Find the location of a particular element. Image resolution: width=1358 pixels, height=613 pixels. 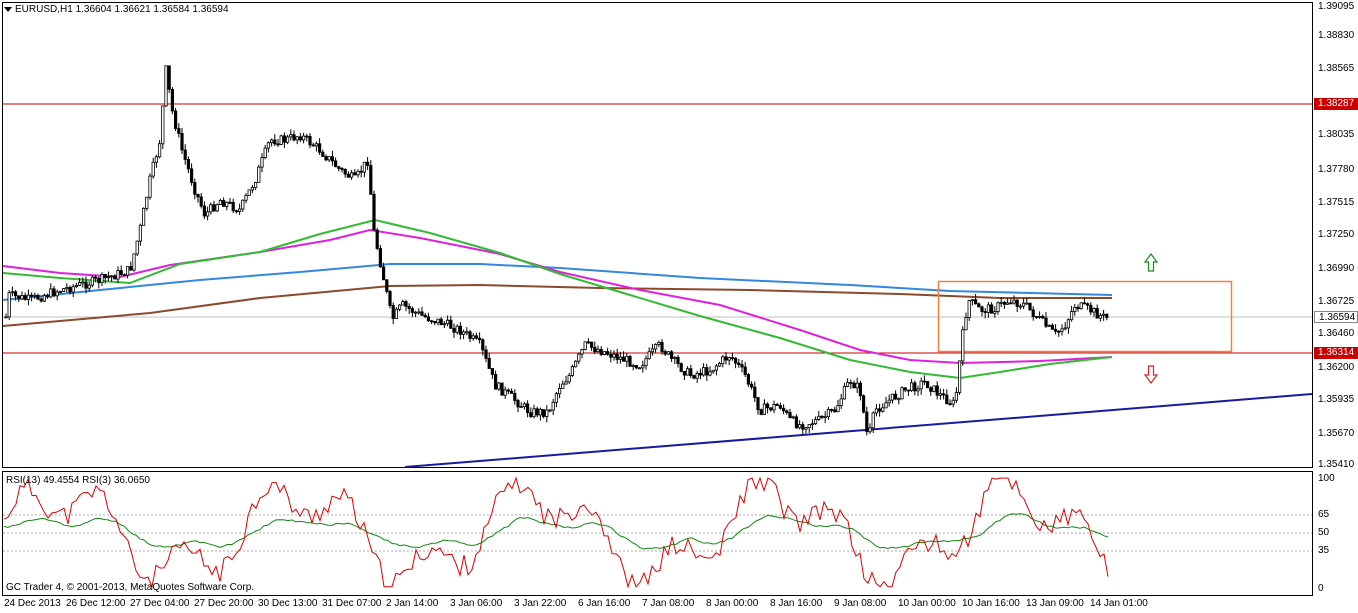

chevron-down-icon is located at coordinates (8, 9).